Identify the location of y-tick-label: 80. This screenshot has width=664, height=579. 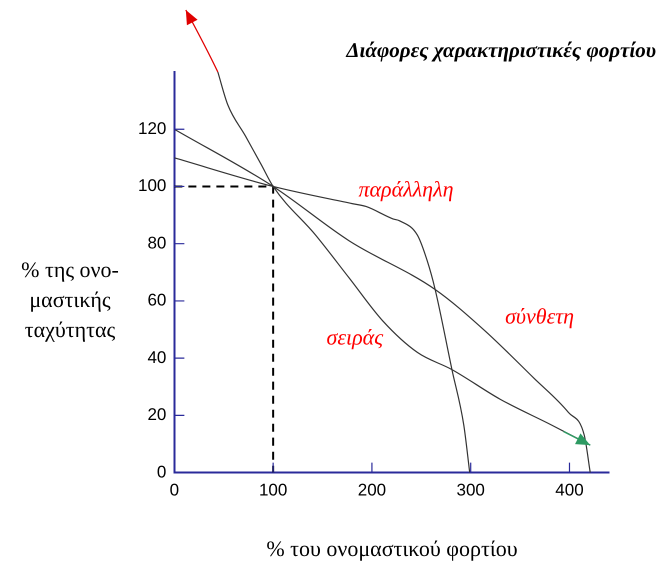
(156, 242).